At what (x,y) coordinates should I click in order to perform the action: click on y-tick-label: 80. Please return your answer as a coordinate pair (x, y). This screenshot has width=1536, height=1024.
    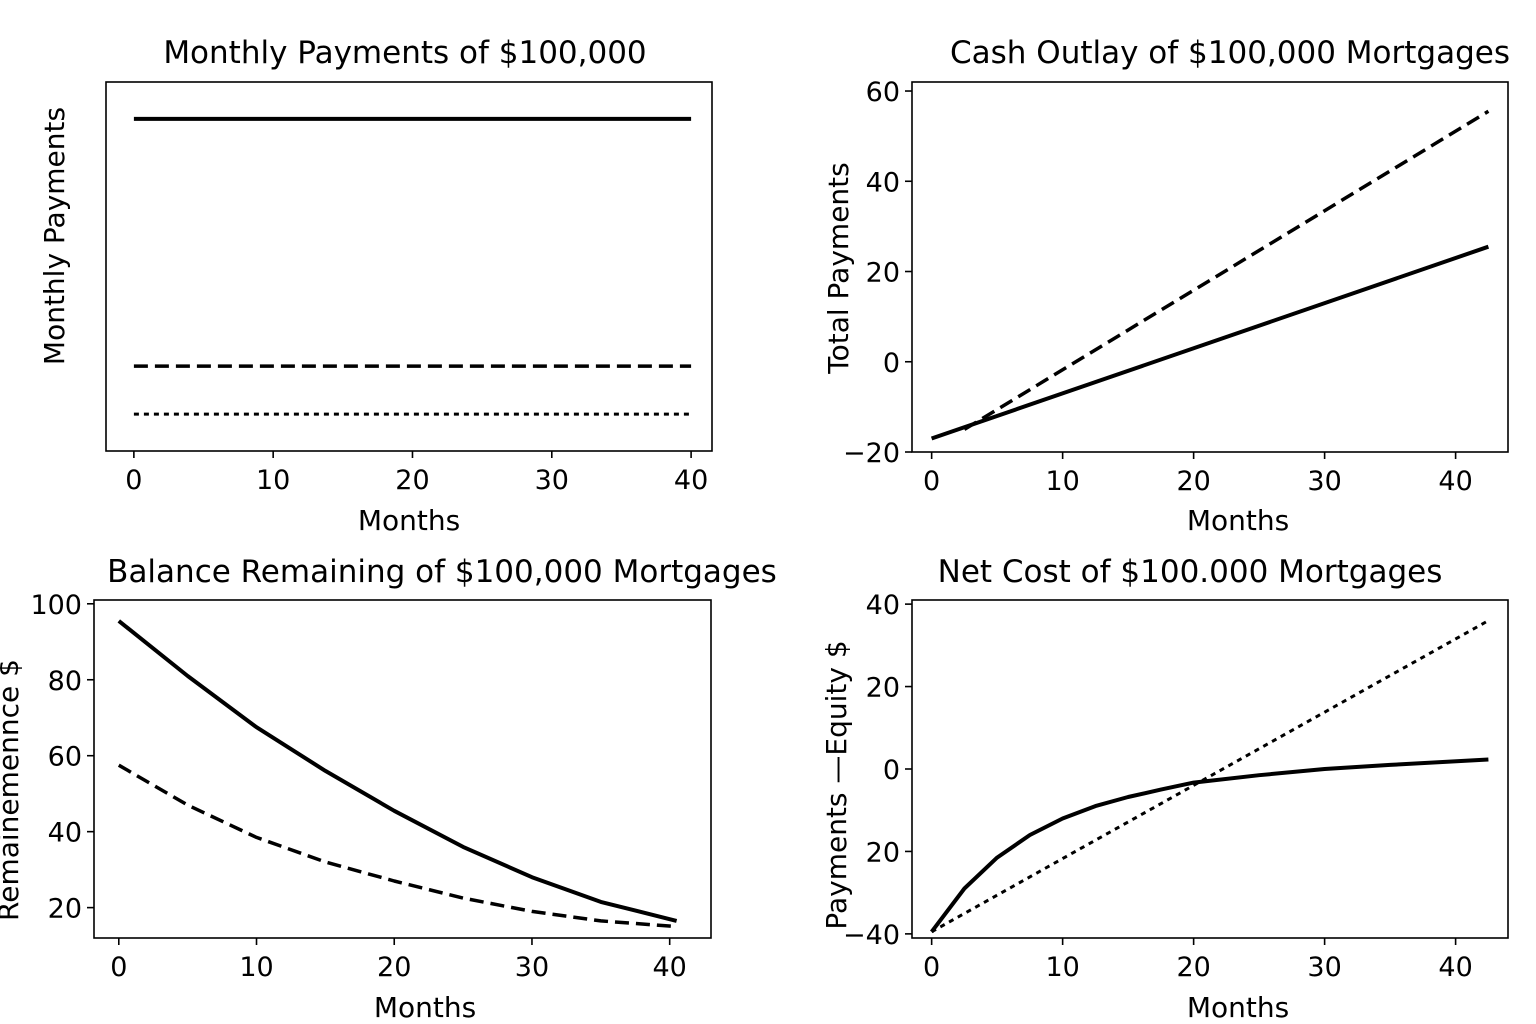
    Looking at the image, I should click on (65, 681).